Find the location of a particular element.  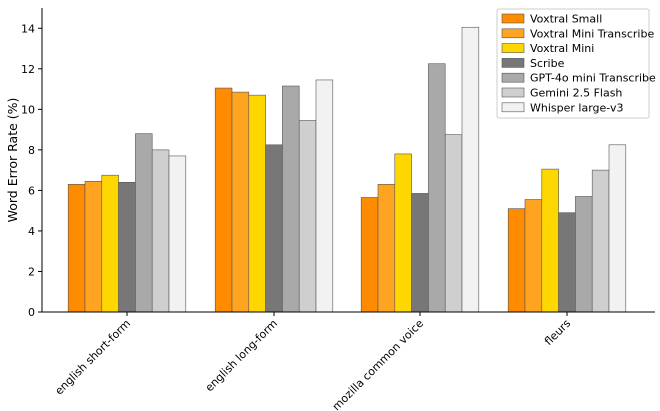

legend-label: Voxtral Mini is located at coordinates (562, 48).